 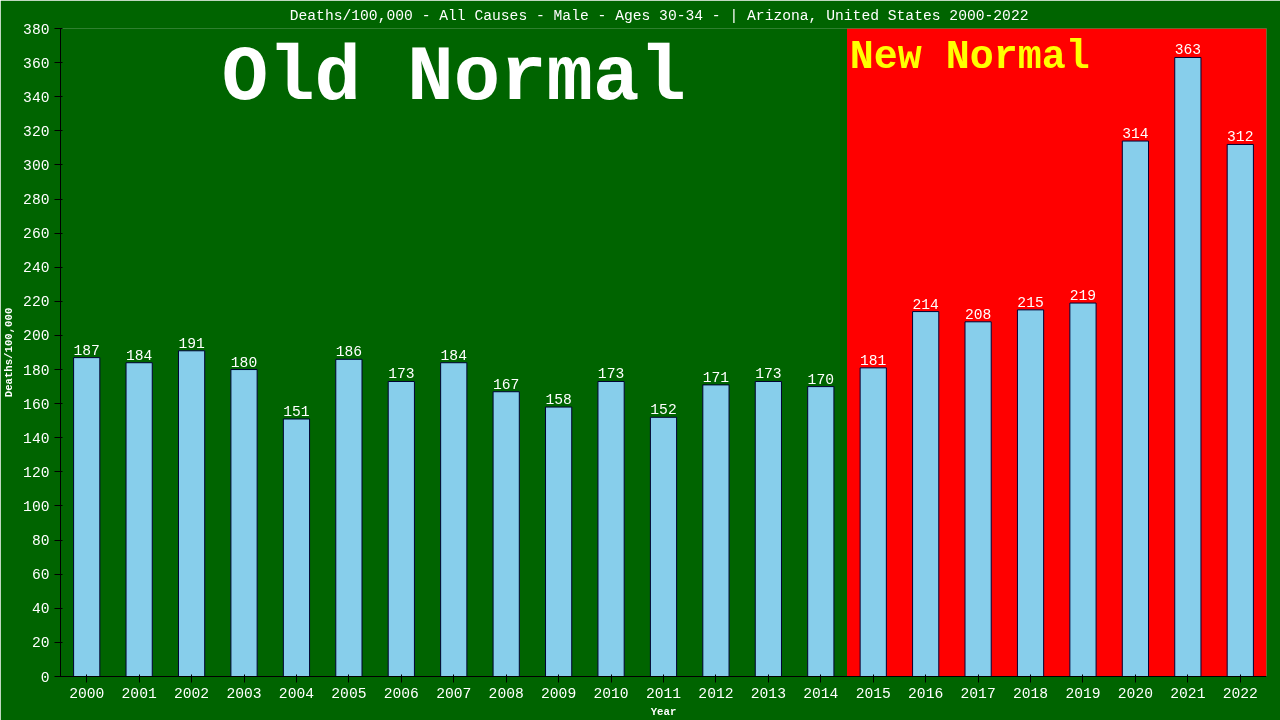 I want to click on chart-title: Deaths/100,000 - All Causes - Male - Ages 30-34 - | Arizona, United States 2000-2022, so click(x=659, y=15).